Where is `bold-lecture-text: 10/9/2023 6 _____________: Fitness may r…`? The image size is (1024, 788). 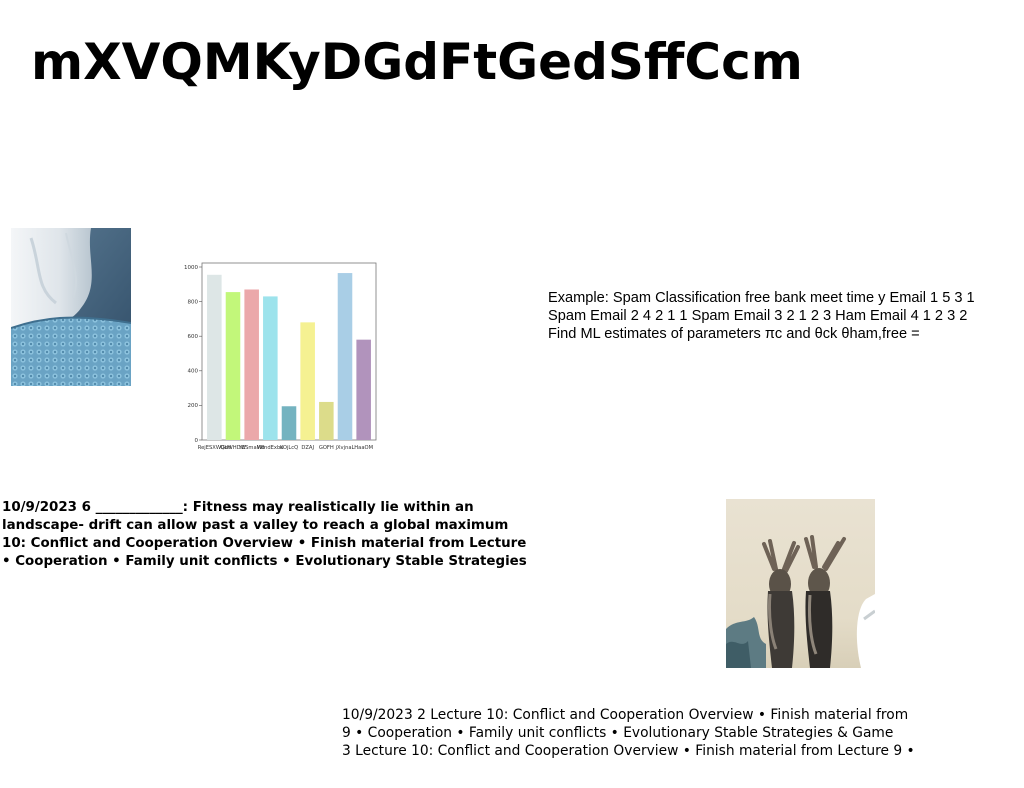 bold-lecture-text: 10/9/2023 6 _____________: Fitness may r… is located at coordinates (302, 535).